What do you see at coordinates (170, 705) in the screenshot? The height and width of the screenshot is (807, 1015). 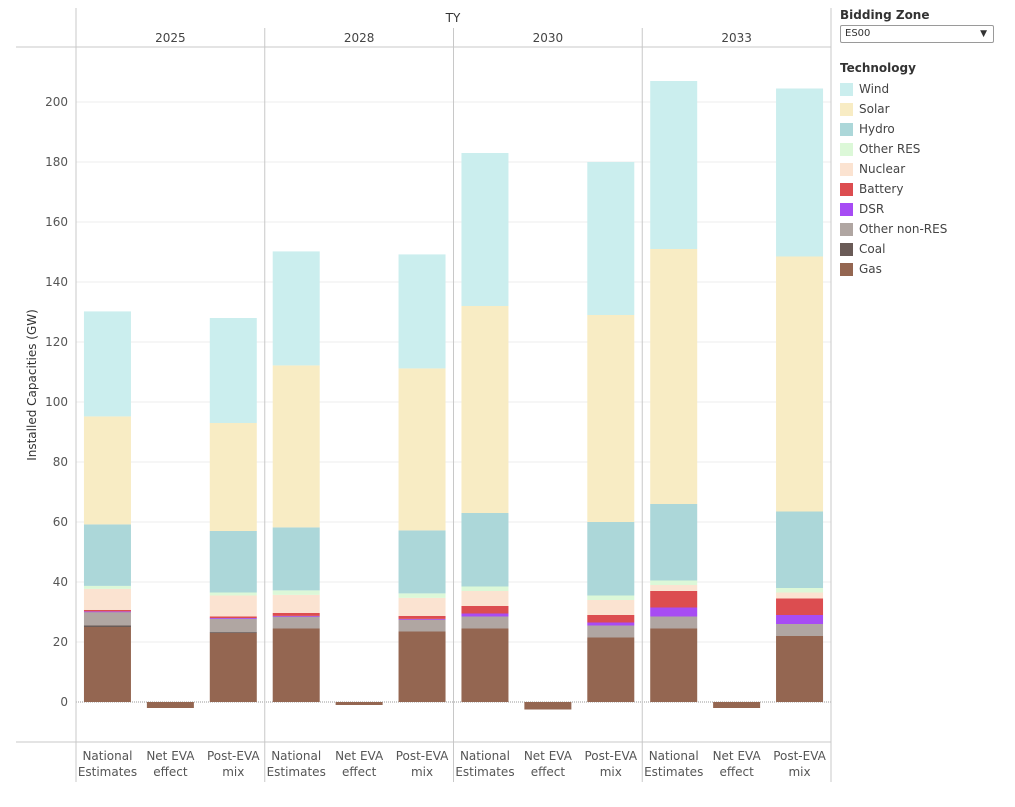 I see `bar-gas-2025-net-eva-effect` at bounding box center [170, 705].